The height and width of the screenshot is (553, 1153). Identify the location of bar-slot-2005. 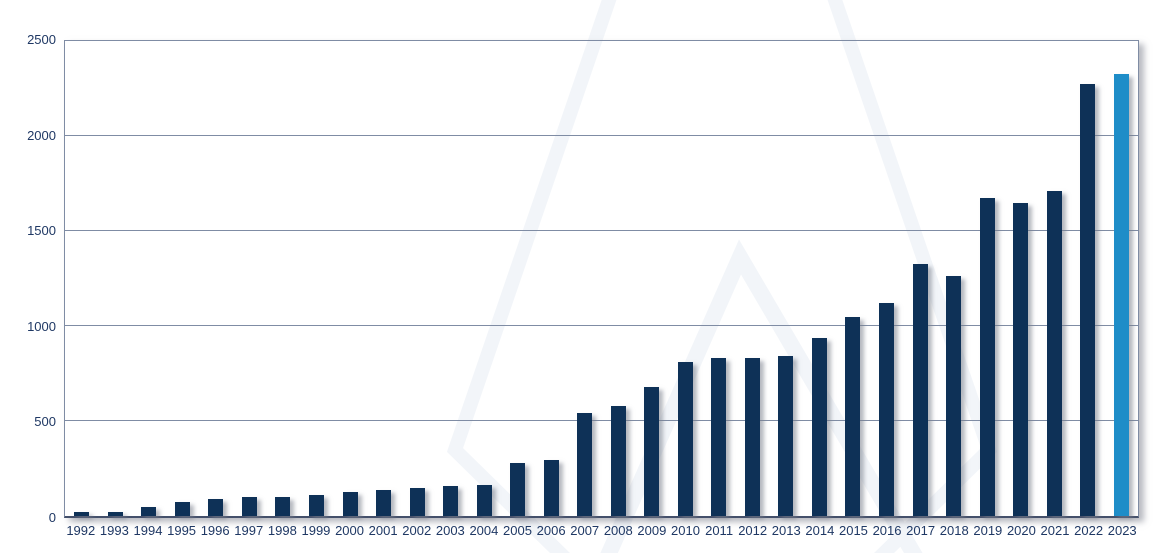
(518, 278).